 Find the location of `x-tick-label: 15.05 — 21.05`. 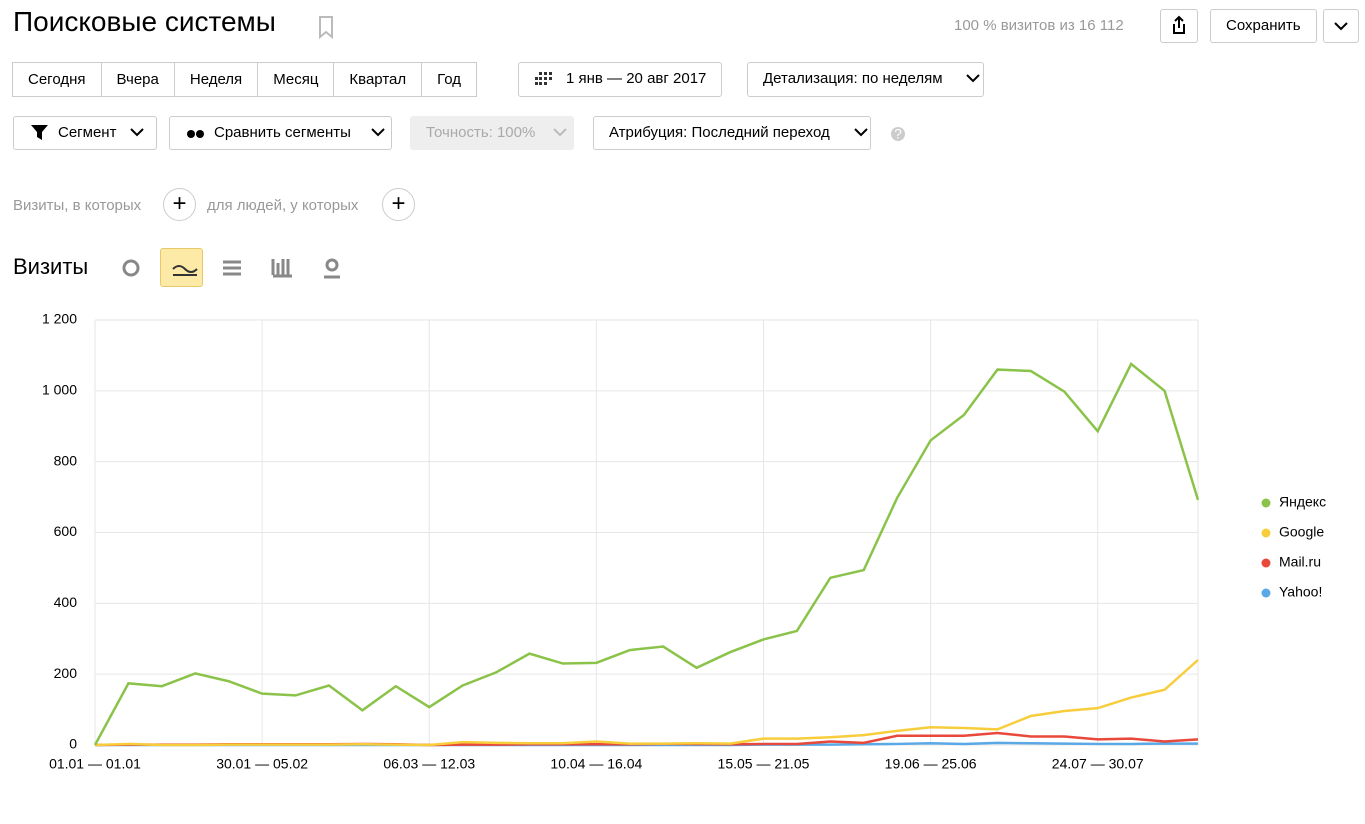

x-tick-label: 15.05 — 21.05 is located at coordinates (764, 764).